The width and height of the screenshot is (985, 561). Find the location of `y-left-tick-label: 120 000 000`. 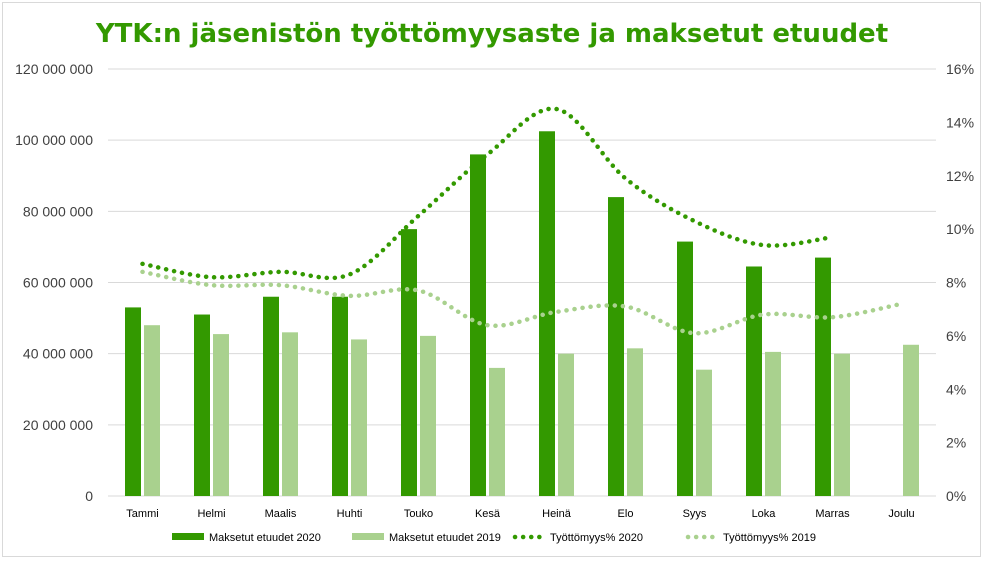

y-left-tick-label: 120 000 000 is located at coordinates (54, 69).